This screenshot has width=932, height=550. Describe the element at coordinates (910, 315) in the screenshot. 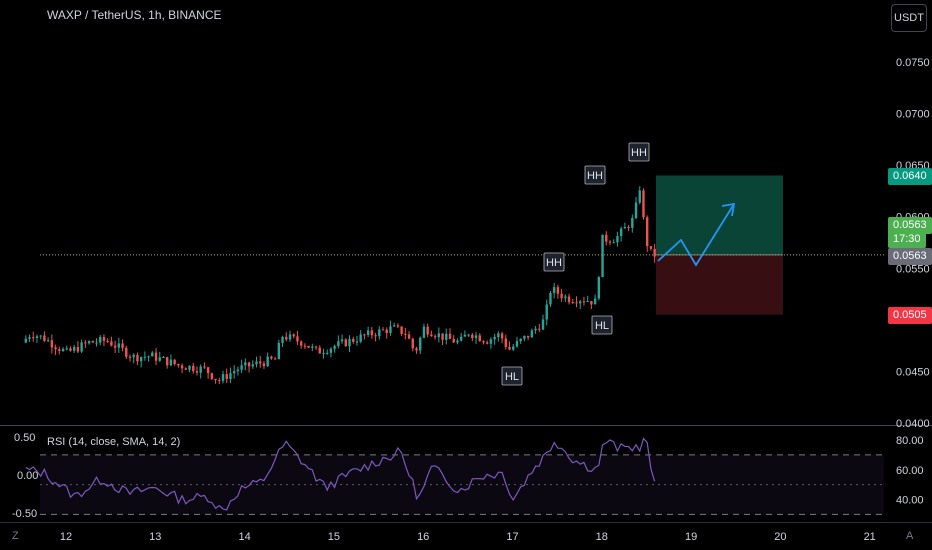

I see `stop-price-tag: 0.0505` at that location.